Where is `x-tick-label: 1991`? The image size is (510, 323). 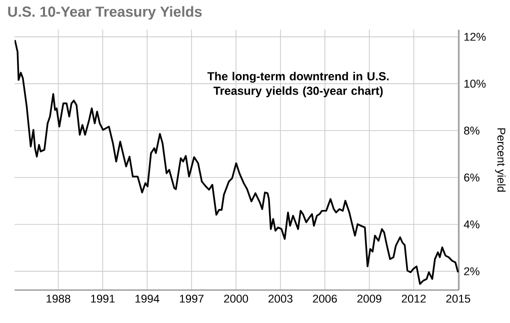 x-tick-label: 1991 is located at coordinates (103, 298).